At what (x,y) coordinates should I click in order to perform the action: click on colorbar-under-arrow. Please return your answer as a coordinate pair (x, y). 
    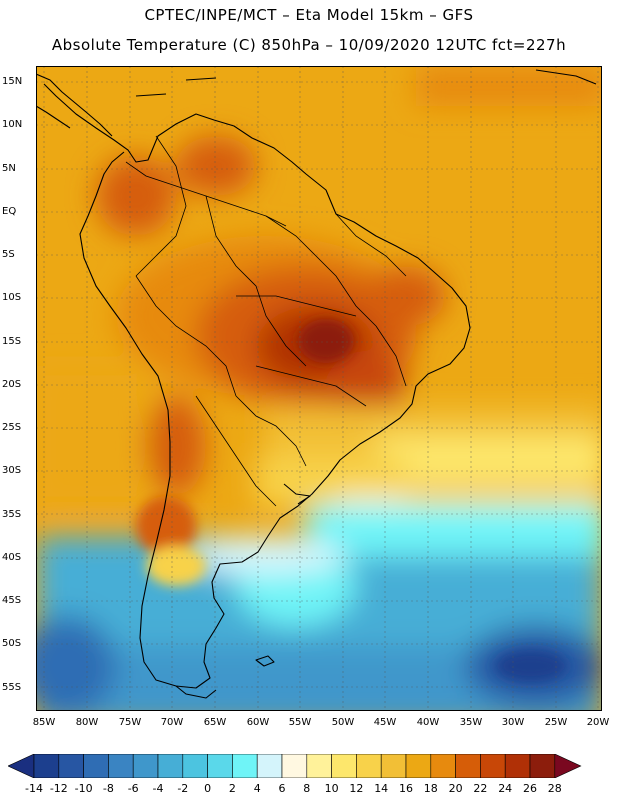
    Looking at the image, I should click on (21, 766).